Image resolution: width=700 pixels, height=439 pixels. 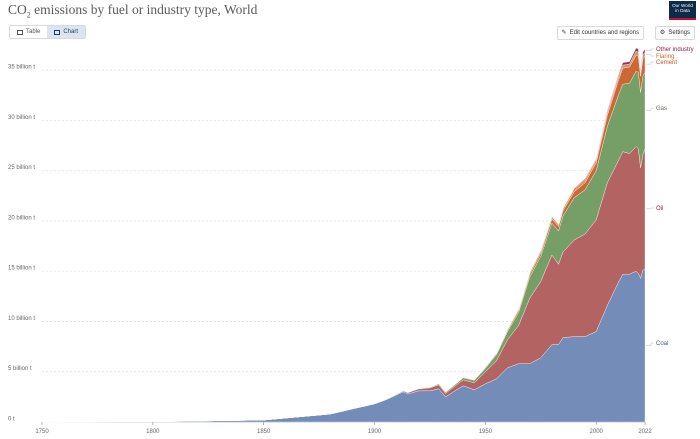 What do you see at coordinates (661, 109) in the screenshot?
I see `series-label-gas: Gas` at bounding box center [661, 109].